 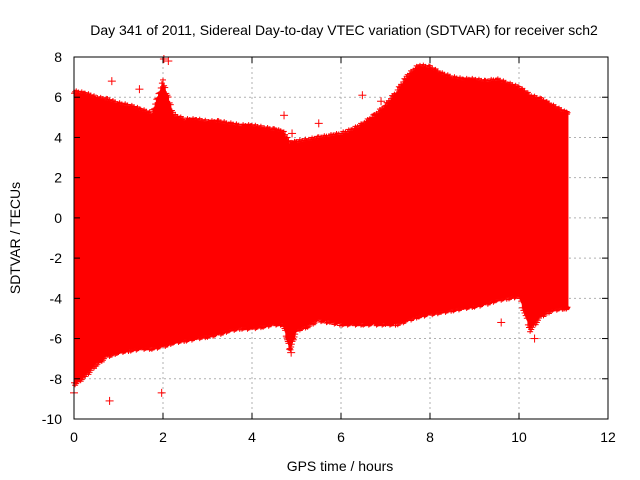 I want to click on y-axis-title: SDTVAR / TECUs, so click(x=15, y=238).